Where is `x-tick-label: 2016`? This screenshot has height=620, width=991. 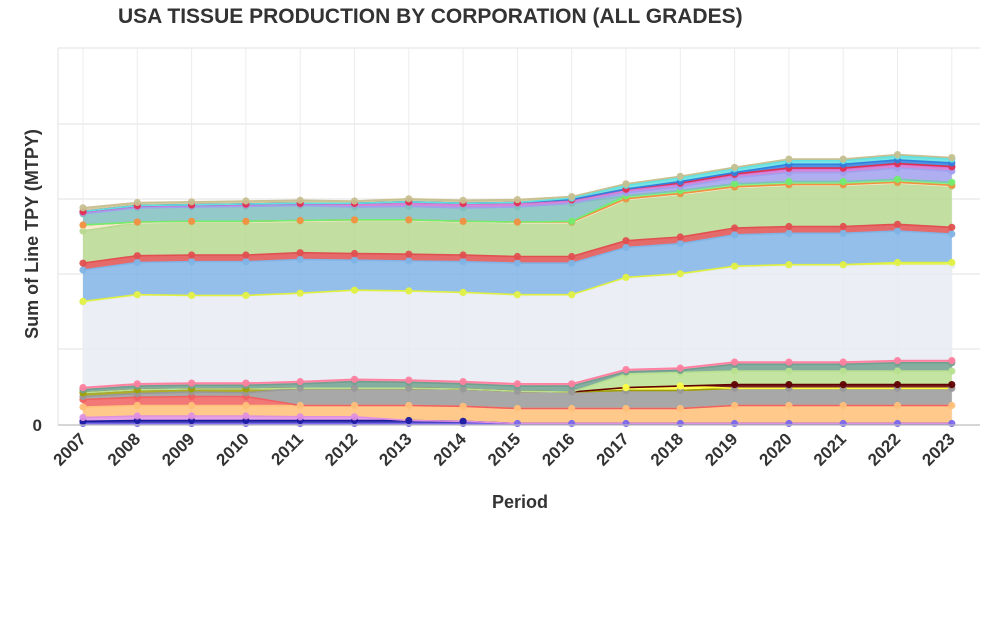 x-tick-label: 2016 is located at coordinates (558, 449).